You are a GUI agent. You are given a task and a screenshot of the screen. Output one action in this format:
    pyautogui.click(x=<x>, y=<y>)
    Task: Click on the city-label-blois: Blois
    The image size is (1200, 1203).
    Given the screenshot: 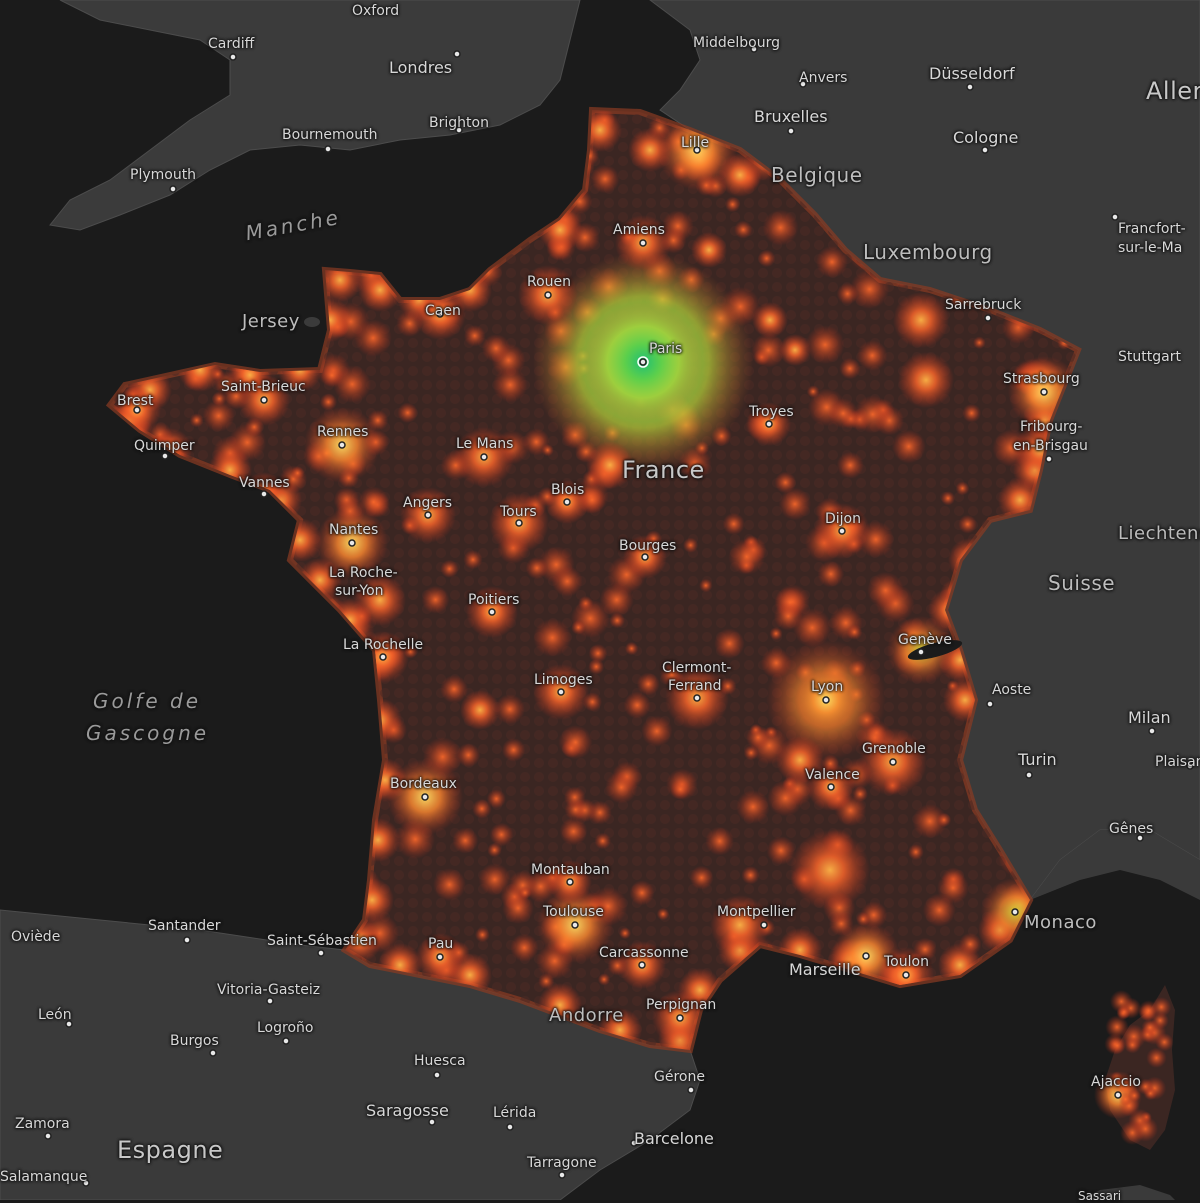 What is the action you would take?
    pyautogui.click(x=568, y=490)
    